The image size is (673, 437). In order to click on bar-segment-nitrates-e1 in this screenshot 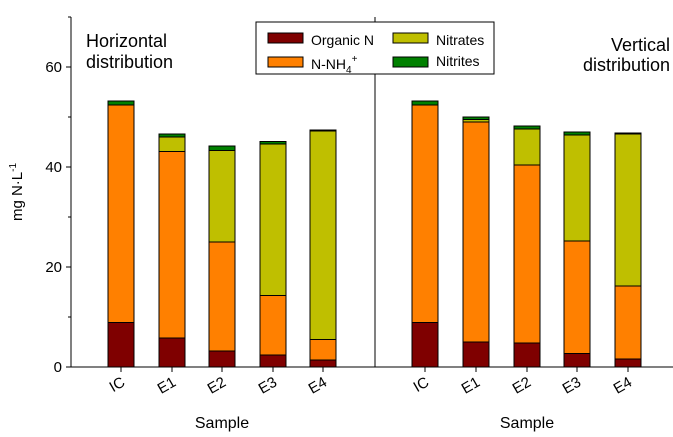, I will do `click(172, 144)`.